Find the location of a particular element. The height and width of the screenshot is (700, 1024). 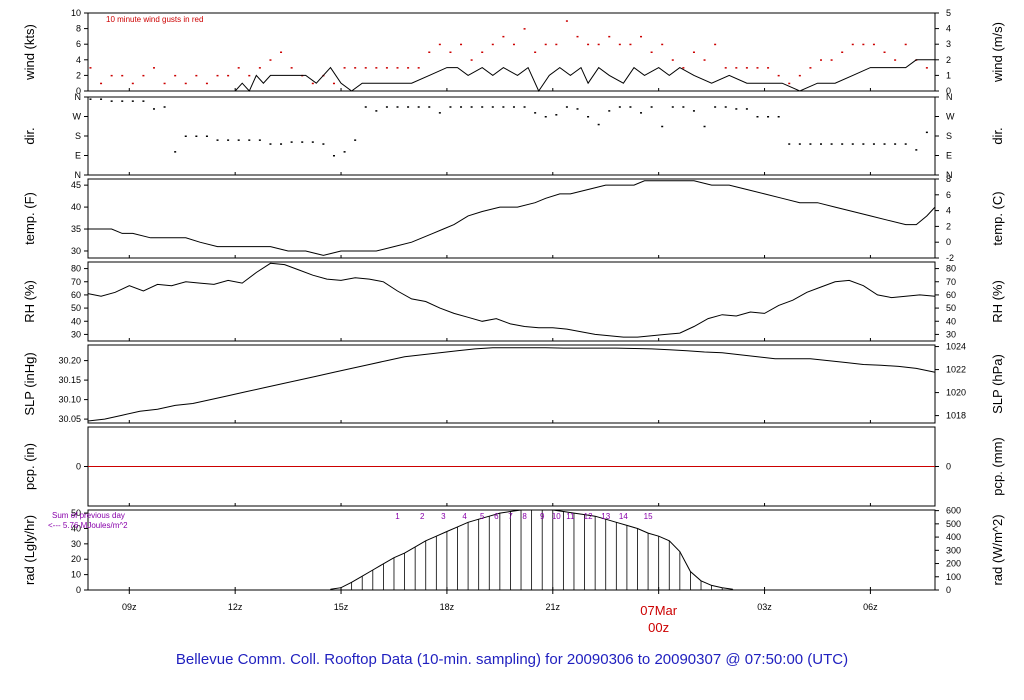

rad-ytick-label-left: 50 is located at coordinates (76, 513).